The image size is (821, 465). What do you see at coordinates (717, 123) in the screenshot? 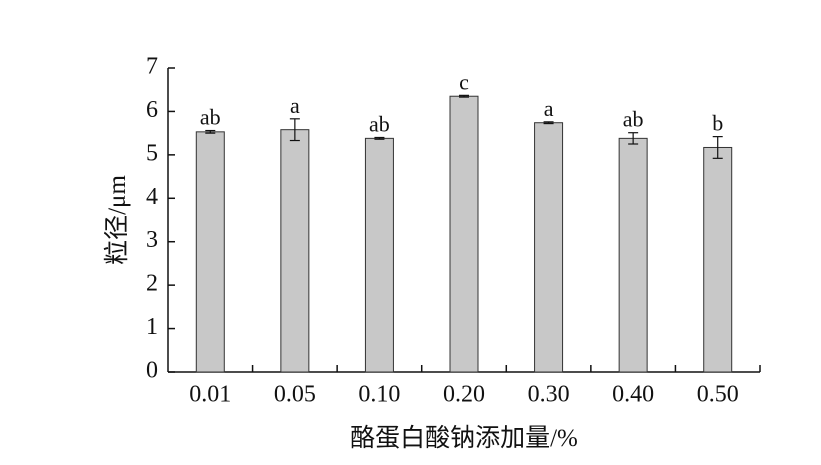
I see `annotation: b` at bounding box center [717, 123].